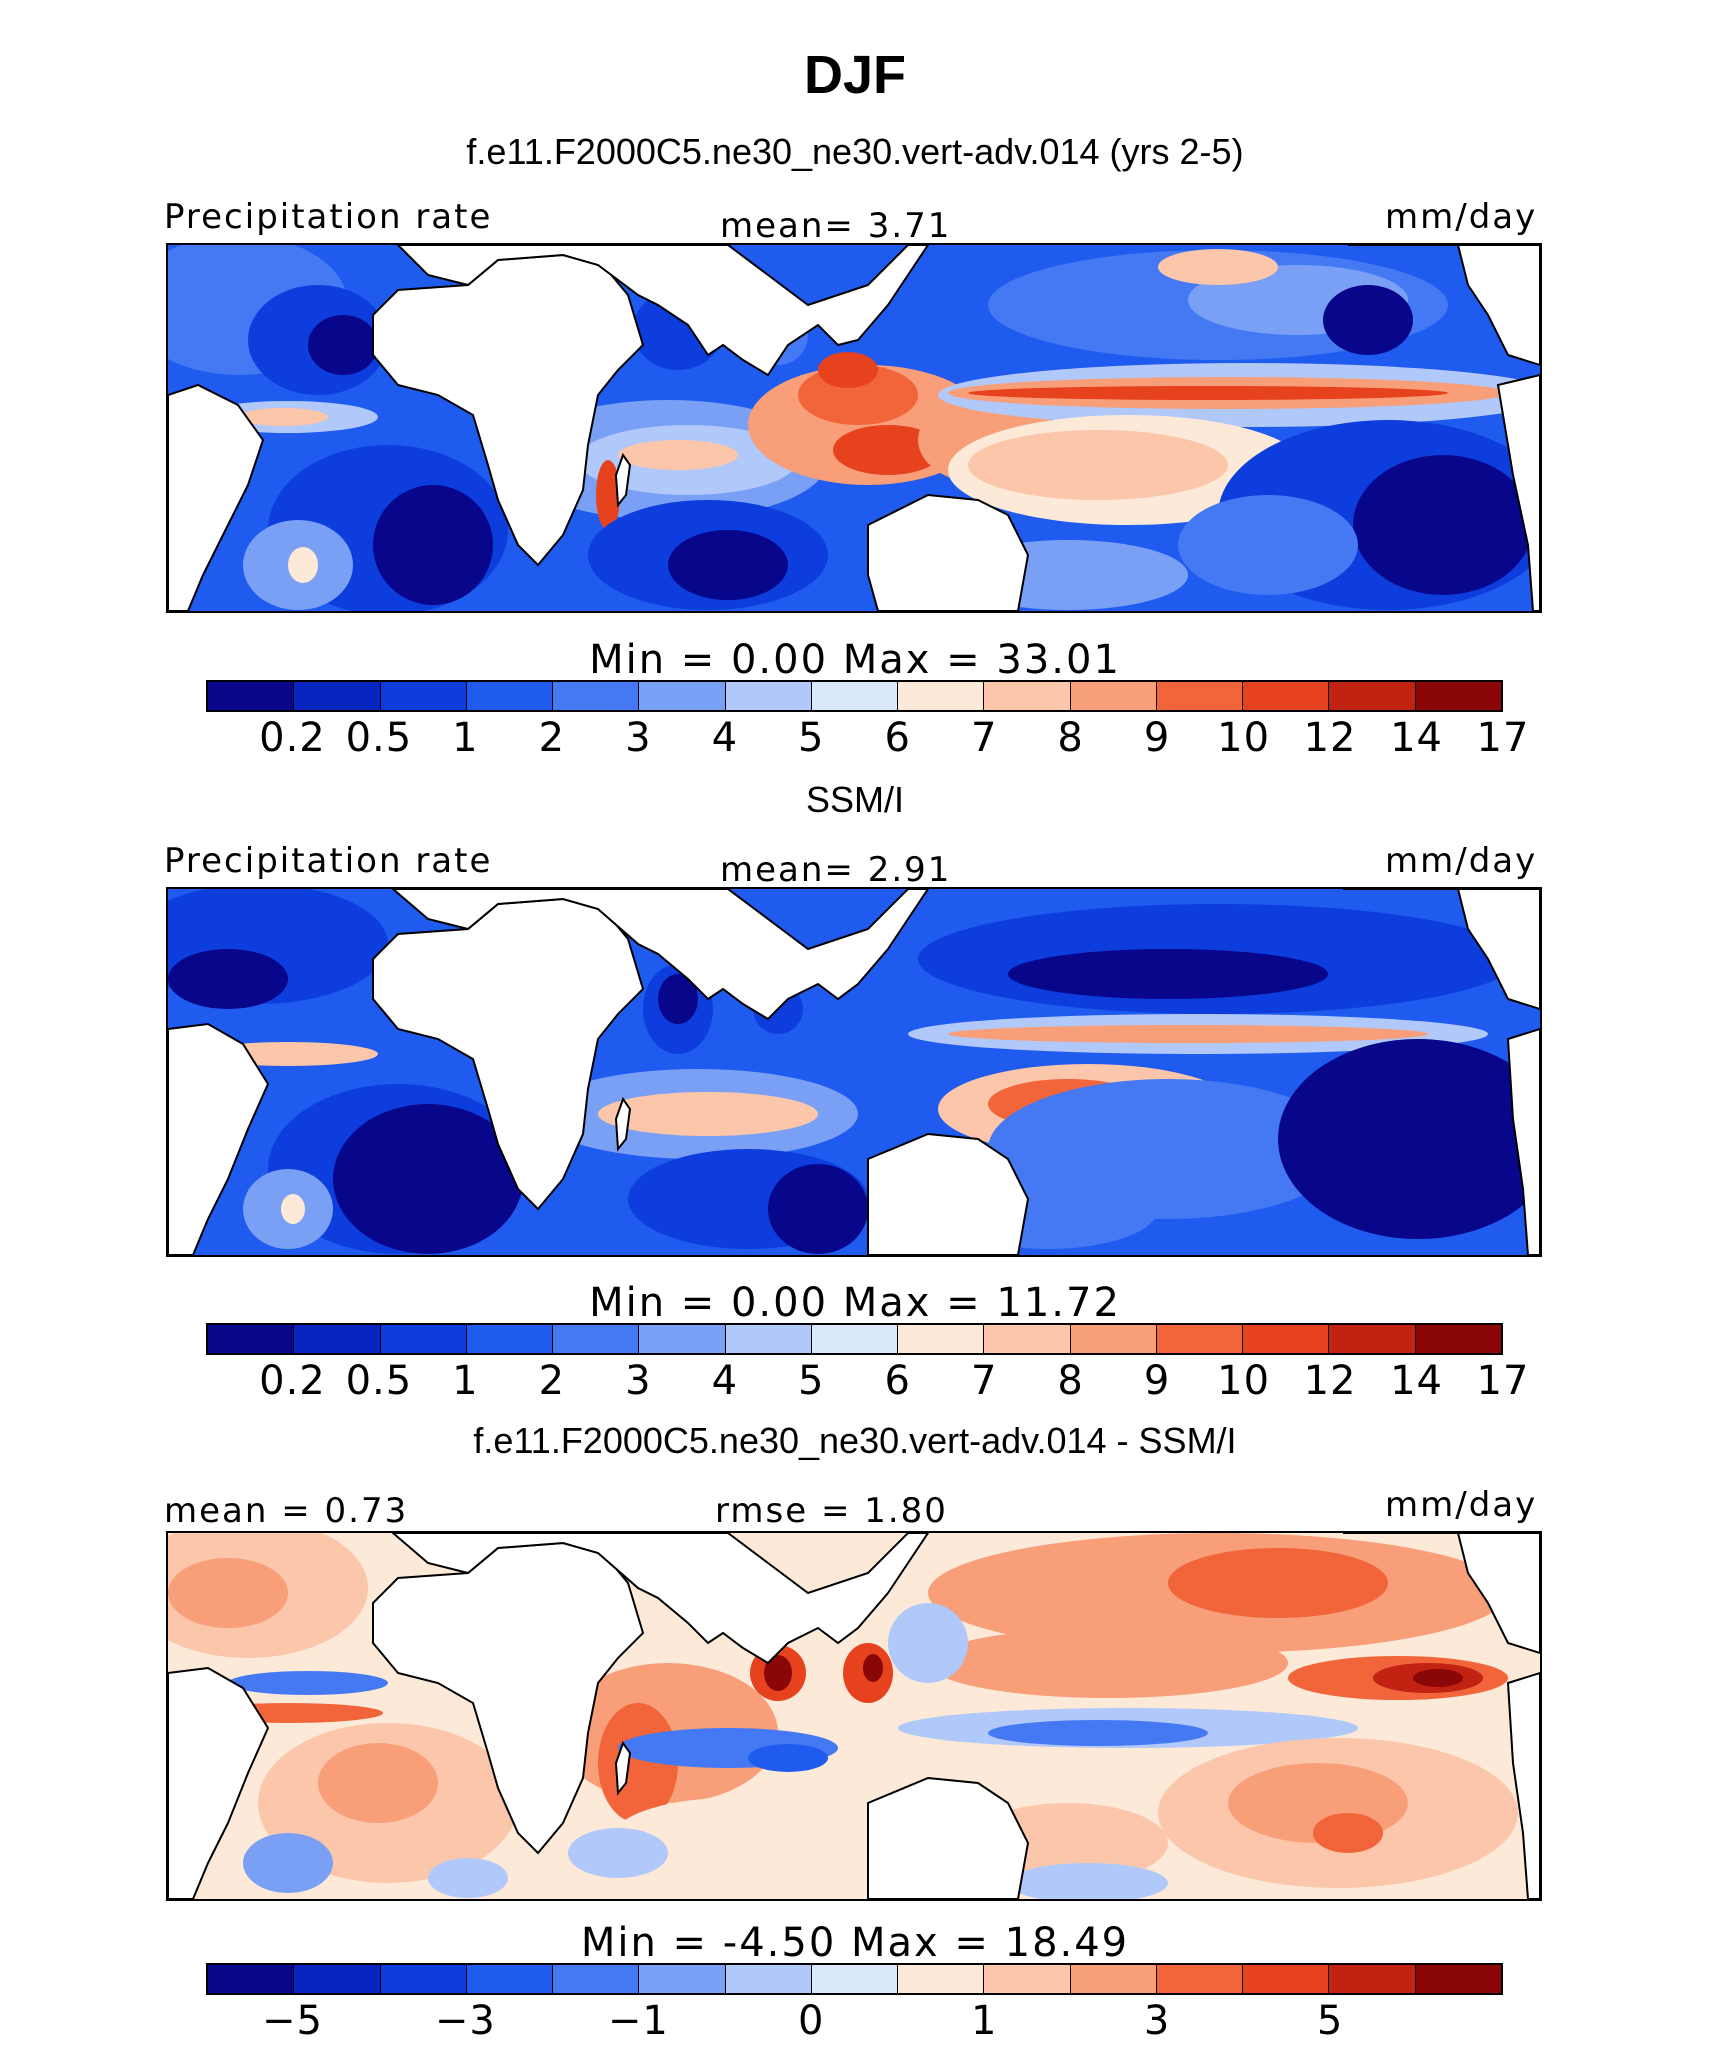  I want to click on panel3-colorbar, so click(854, 1979).